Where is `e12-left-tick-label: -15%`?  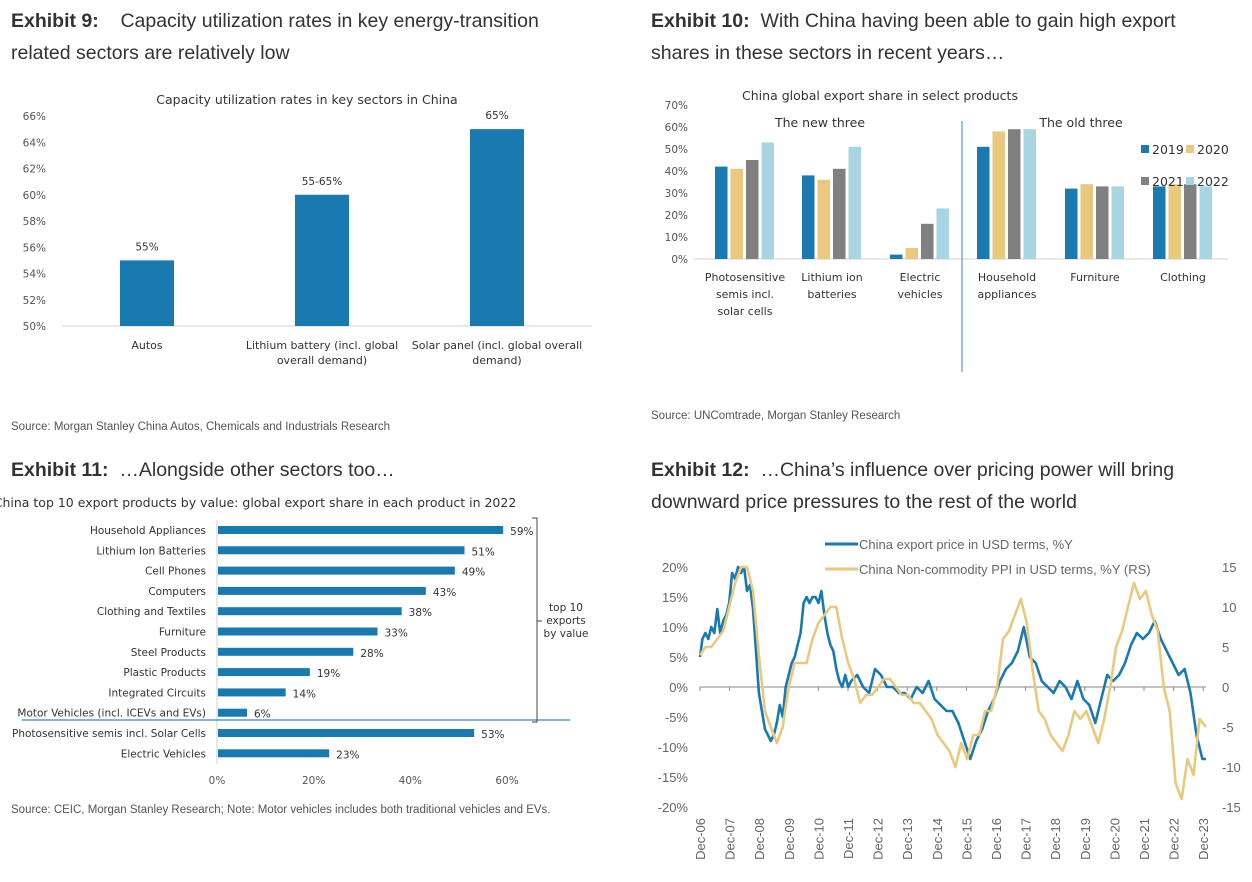 e12-left-tick-label: -15% is located at coordinates (673, 777).